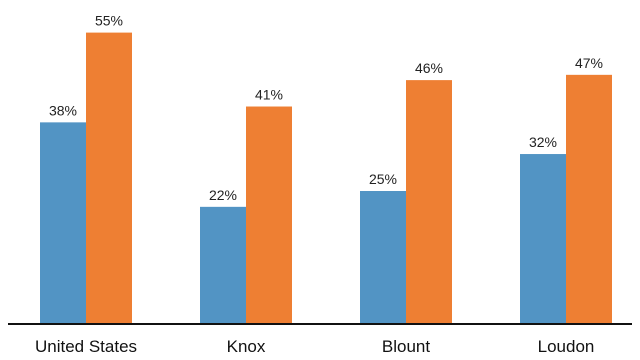  What do you see at coordinates (223, 195) in the screenshot?
I see `value-label-1-0: 22%` at bounding box center [223, 195].